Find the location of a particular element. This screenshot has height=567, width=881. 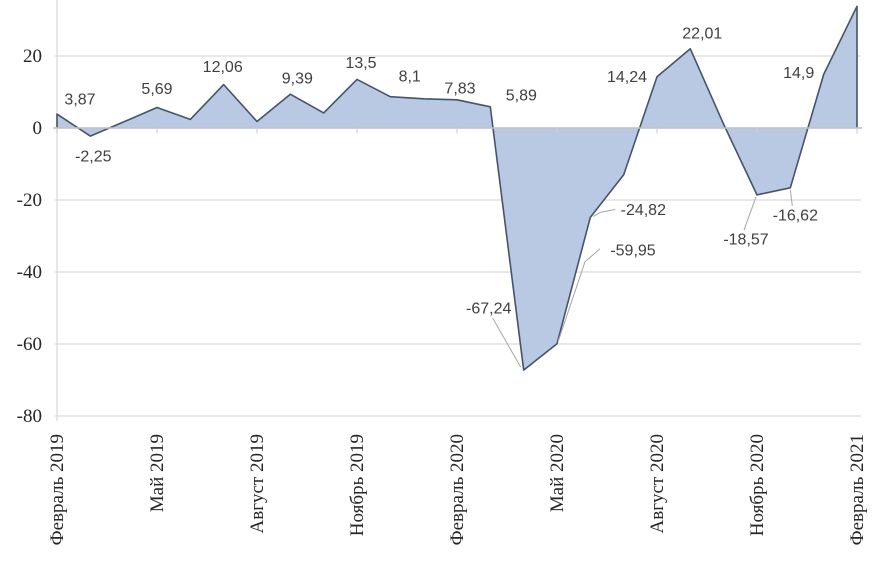

data-label: 8,1 is located at coordinates (410, 76).